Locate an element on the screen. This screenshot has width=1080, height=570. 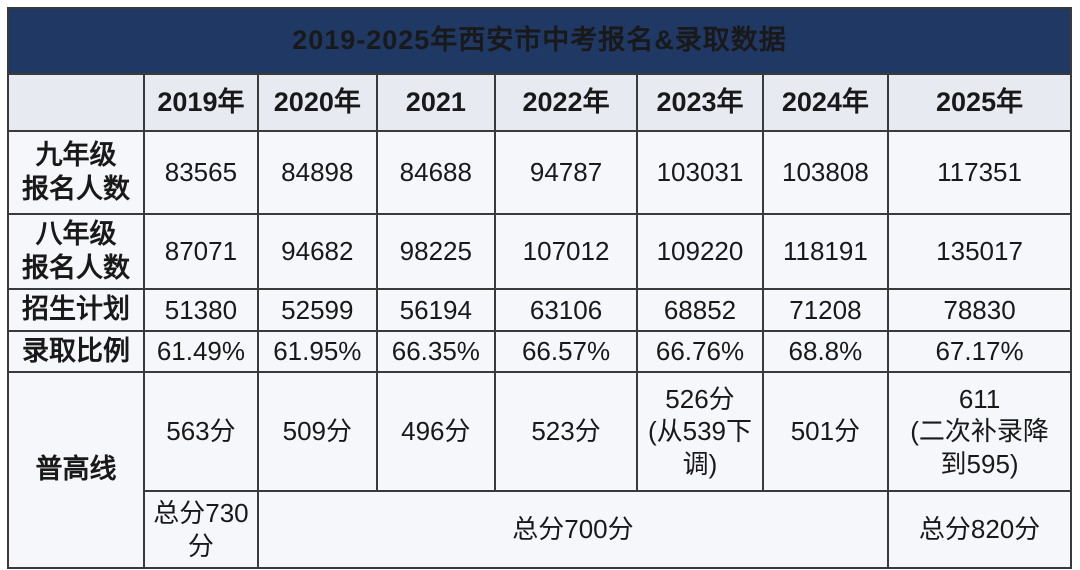
cell-ratio-2021: 66.35% is located at coordinates (435, 351).